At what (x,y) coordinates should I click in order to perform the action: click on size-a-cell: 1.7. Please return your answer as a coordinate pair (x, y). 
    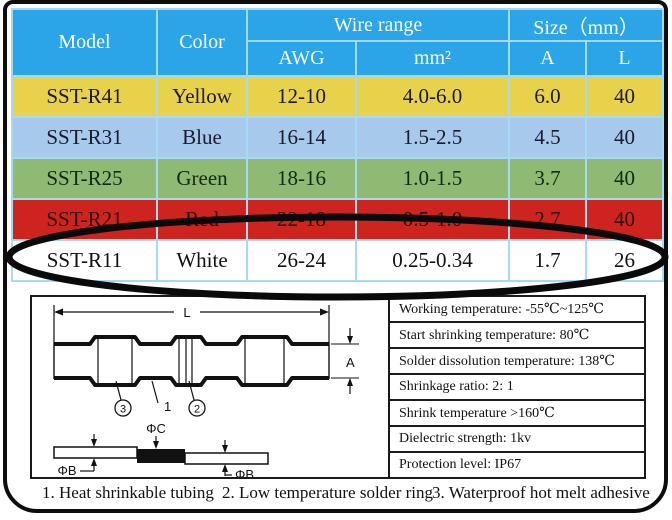
    Looking at the image, I should click on (547, 260).